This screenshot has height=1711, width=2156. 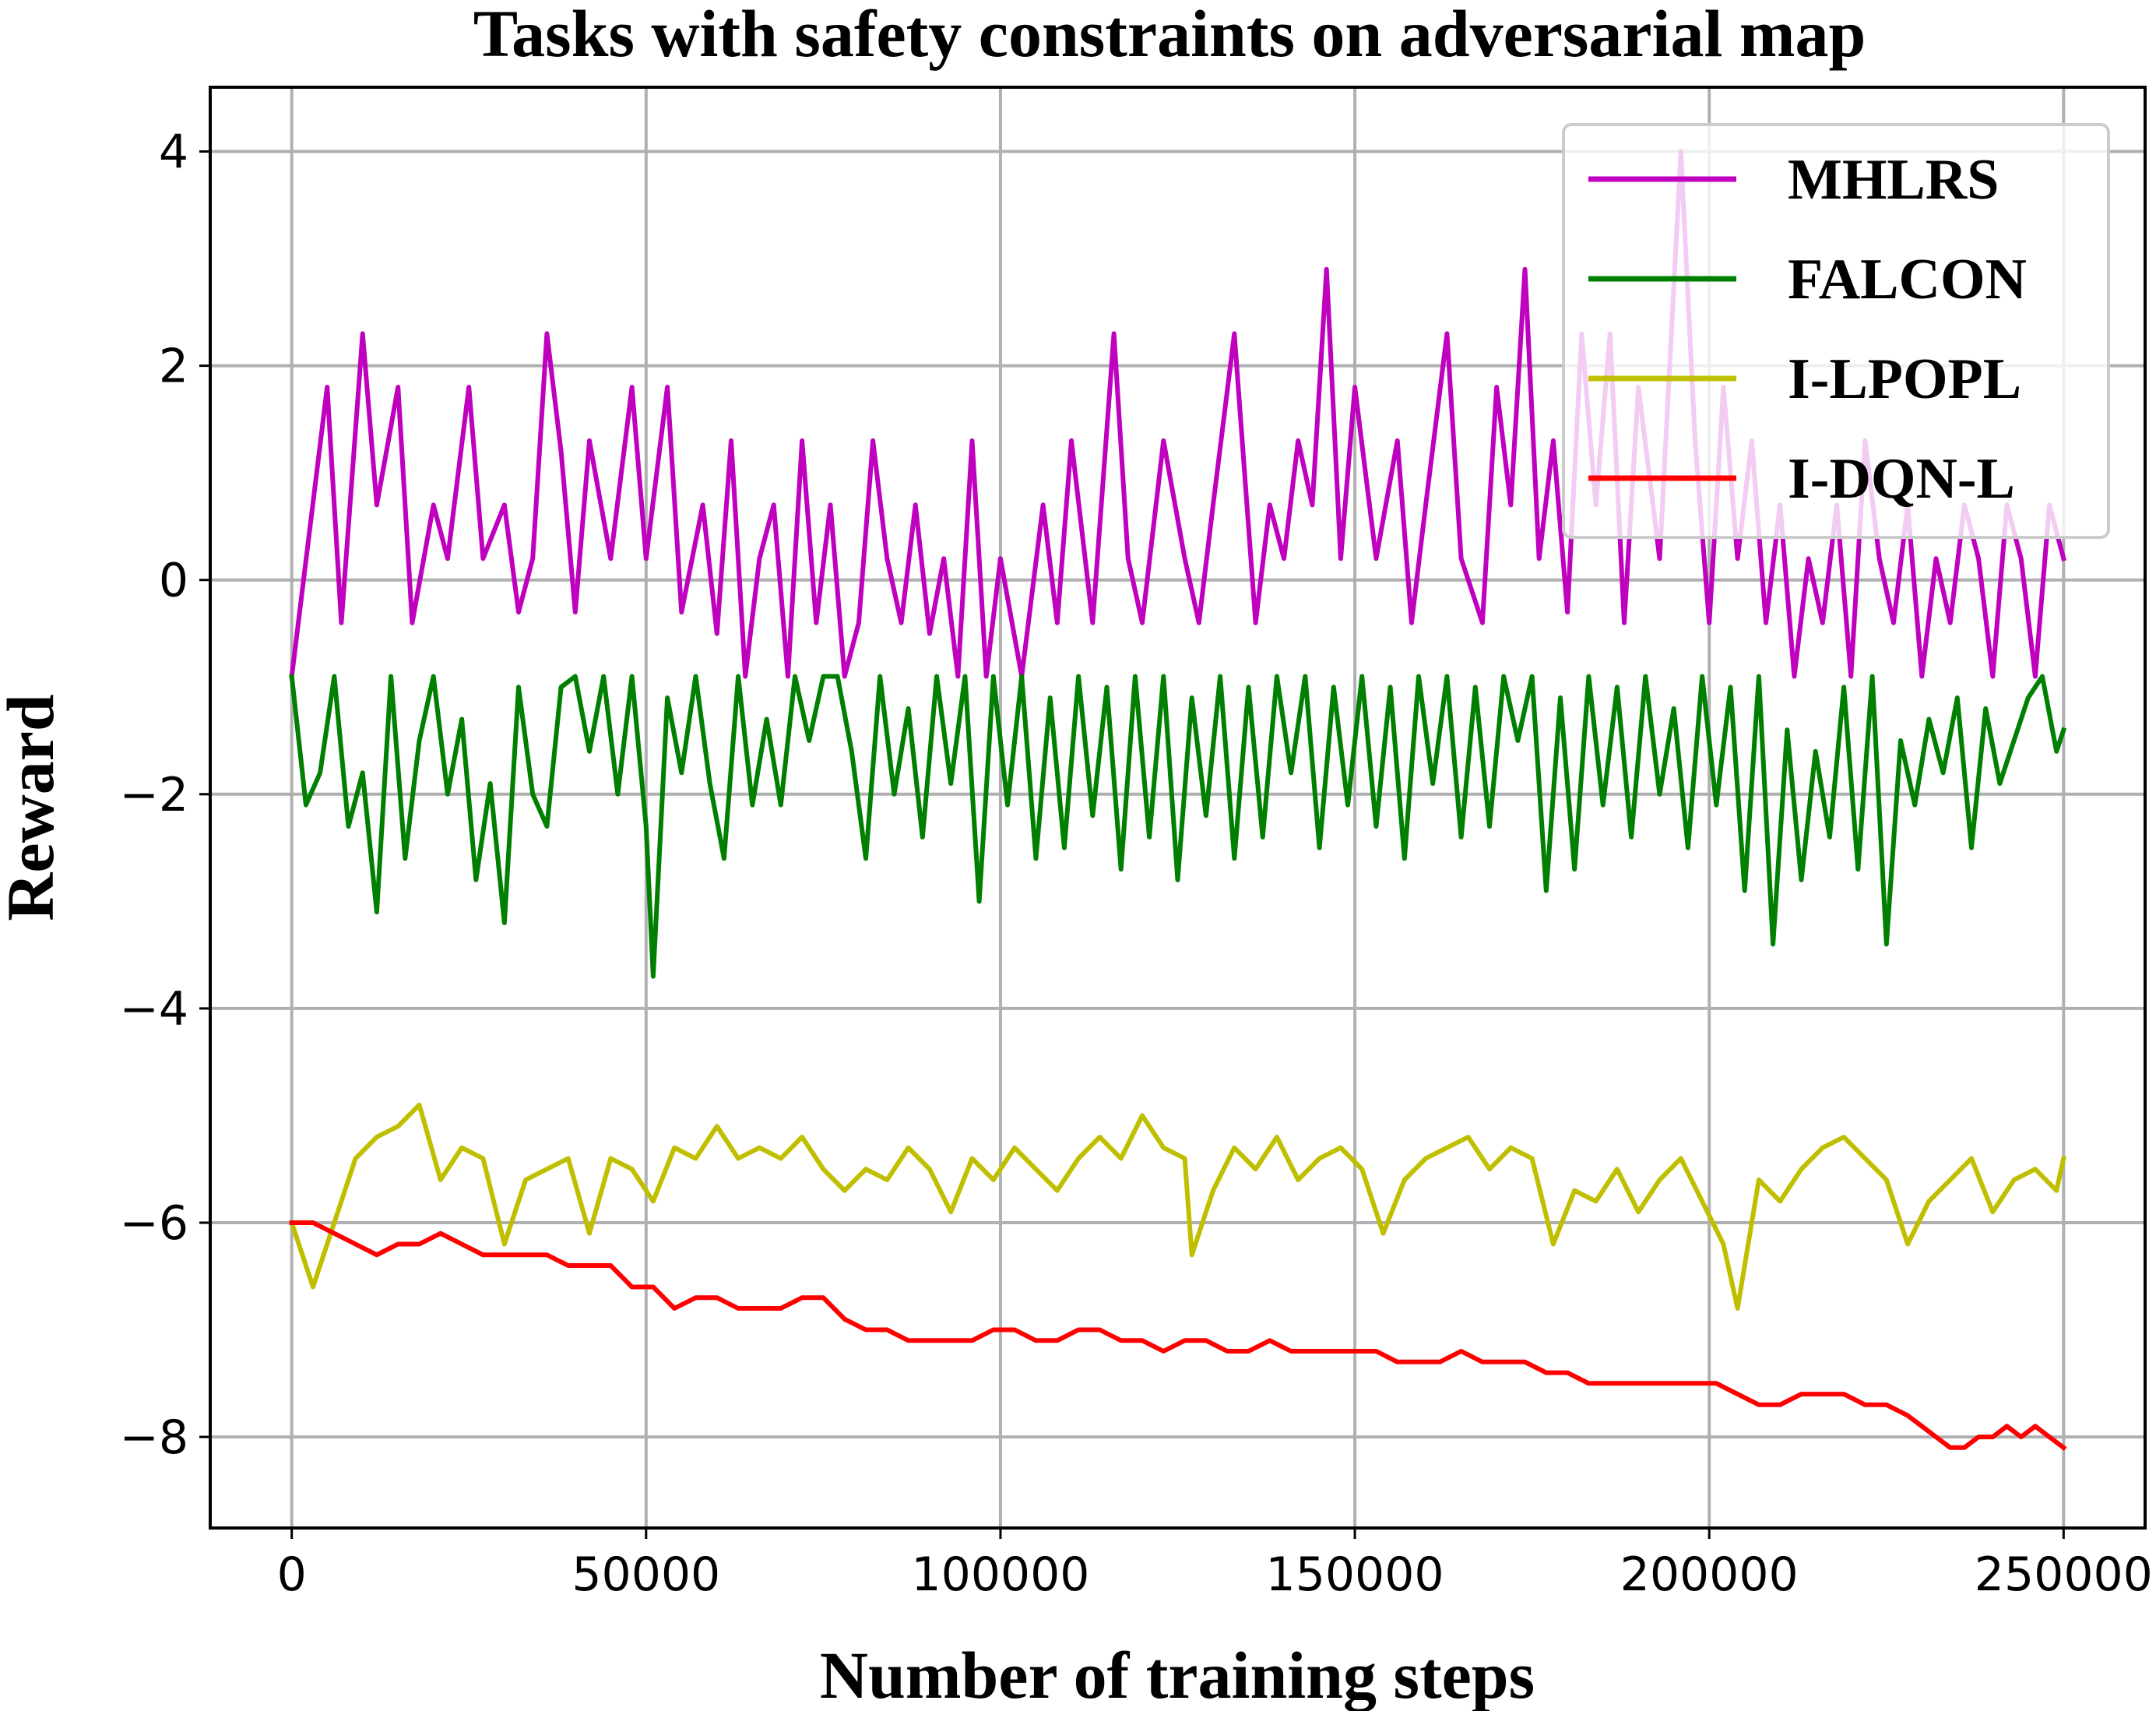 I want to click on y-axis-label: Reward, so click(x=34, y=807).